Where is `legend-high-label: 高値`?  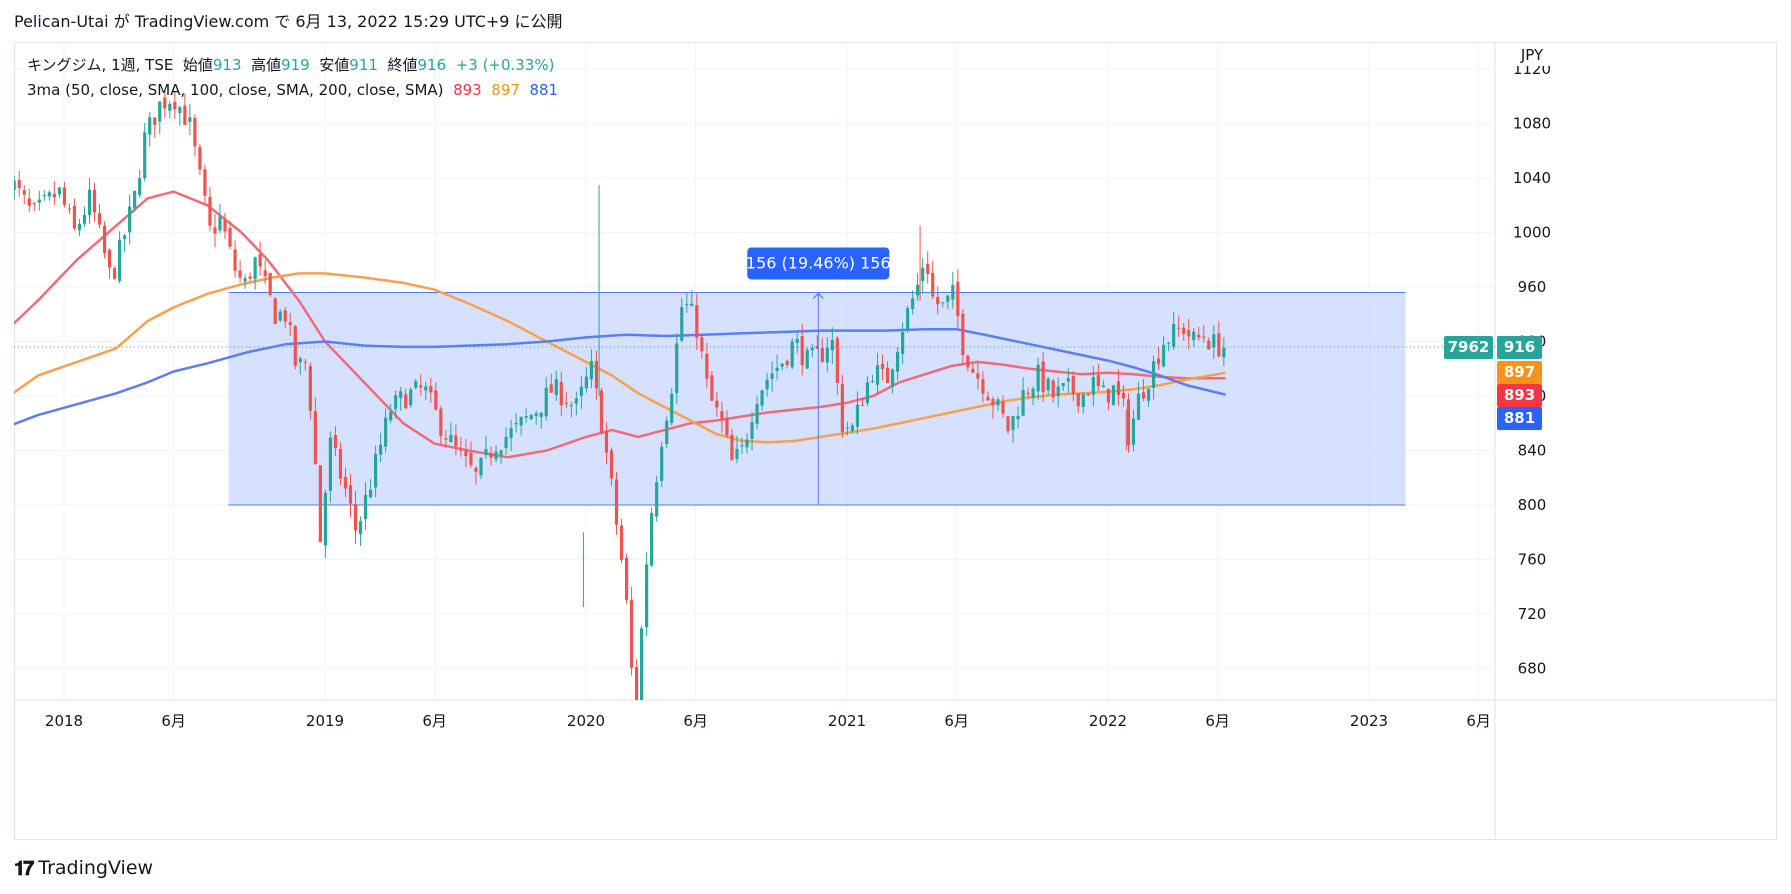
legend-high-label: 高値 is located at coordinates (266, 65).